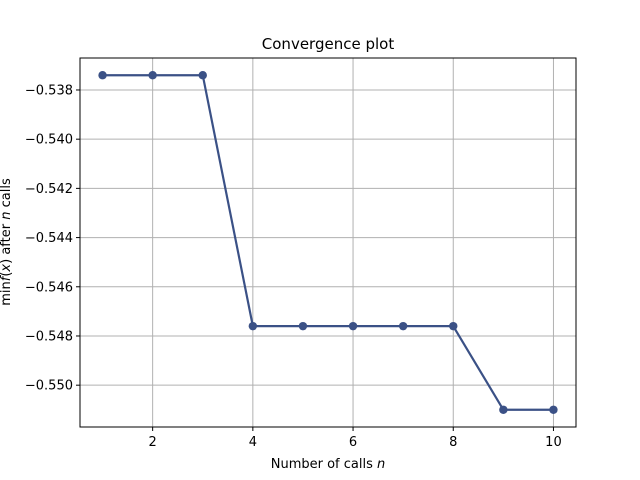  Describe the element at coordinates (153, 442) in the screenshot. I see `x-tick-label: 2` at that location.